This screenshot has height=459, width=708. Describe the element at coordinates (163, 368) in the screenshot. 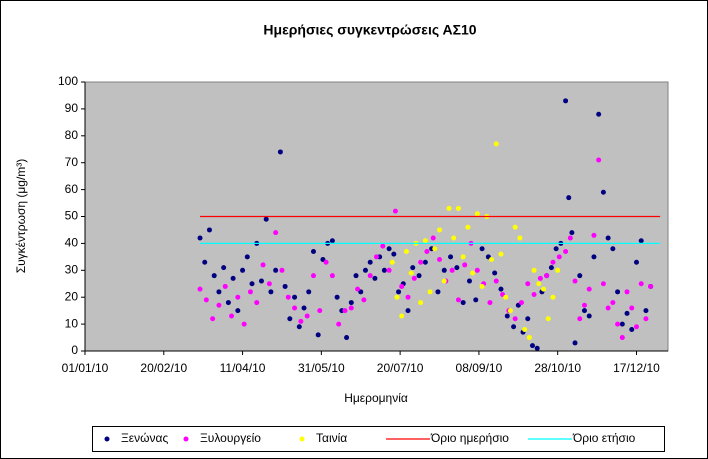

I see `x-tick-label: 20/02/10` at that location.